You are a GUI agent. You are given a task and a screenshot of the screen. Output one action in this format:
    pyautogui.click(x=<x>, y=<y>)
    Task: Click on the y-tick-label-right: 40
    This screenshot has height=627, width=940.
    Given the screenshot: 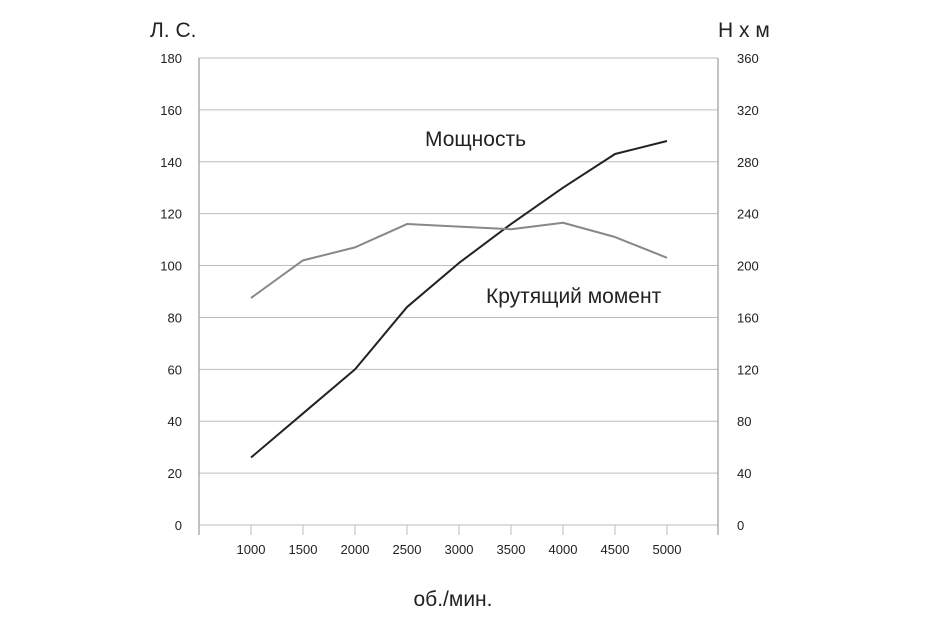 What is the action you would take?
    pyautogui.click(x=744, y=473)
    